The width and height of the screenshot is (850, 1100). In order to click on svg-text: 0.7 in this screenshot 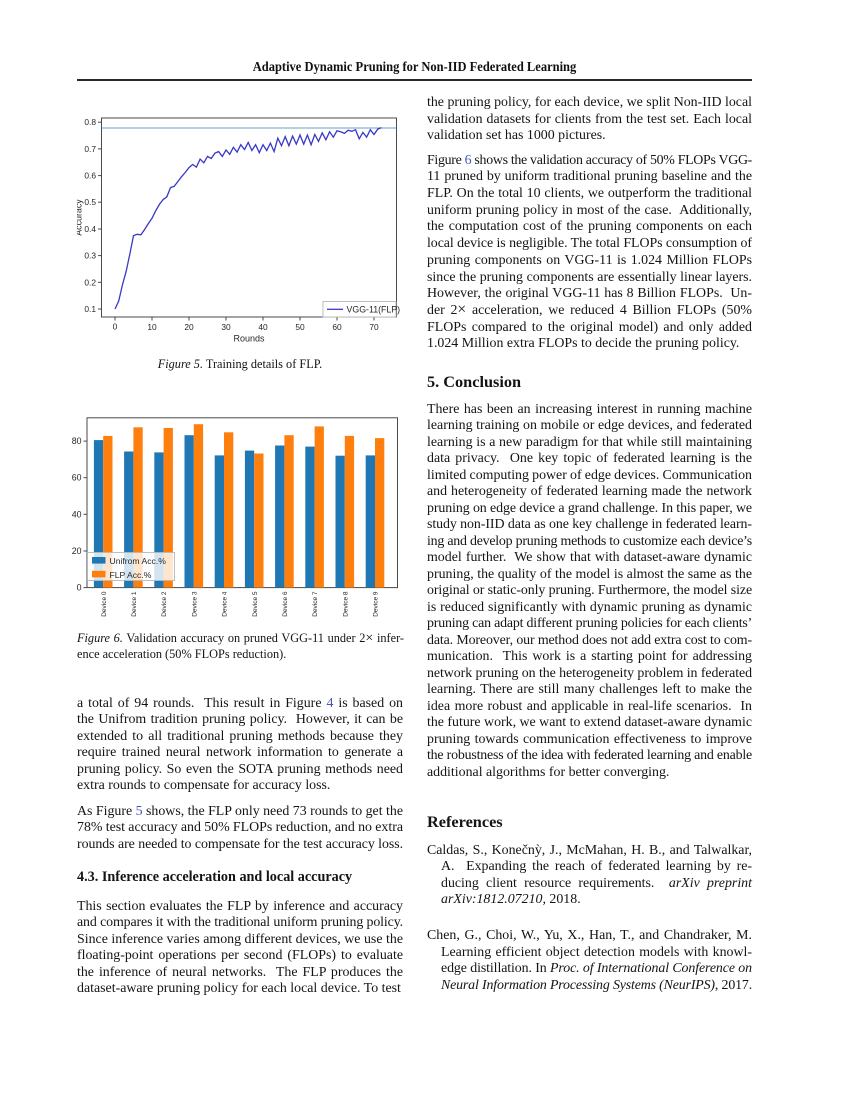, I will do `click(90, 149)`.